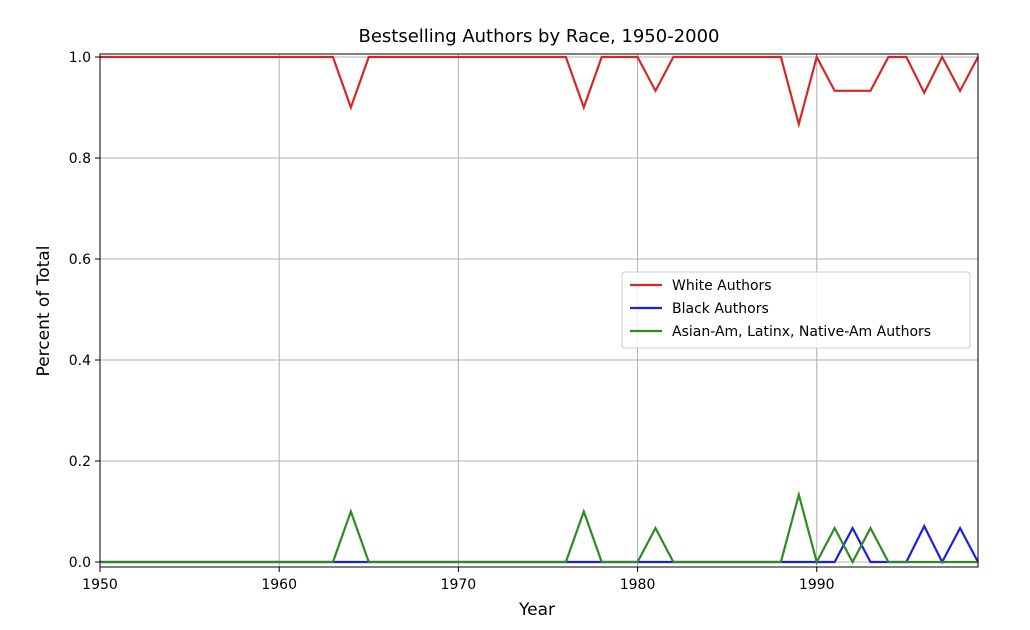 The image size is (1030, 630). I want to click on y-tick-label: 0.4, so click(80, 361).